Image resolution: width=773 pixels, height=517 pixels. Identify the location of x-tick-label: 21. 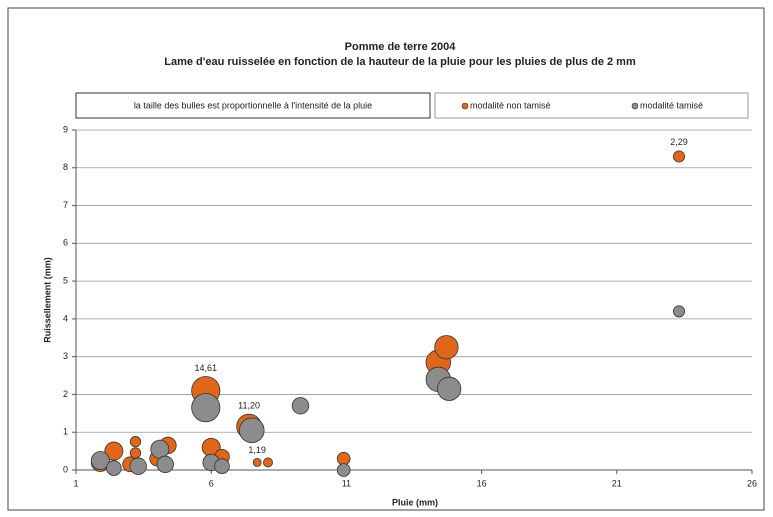
(617, 483).